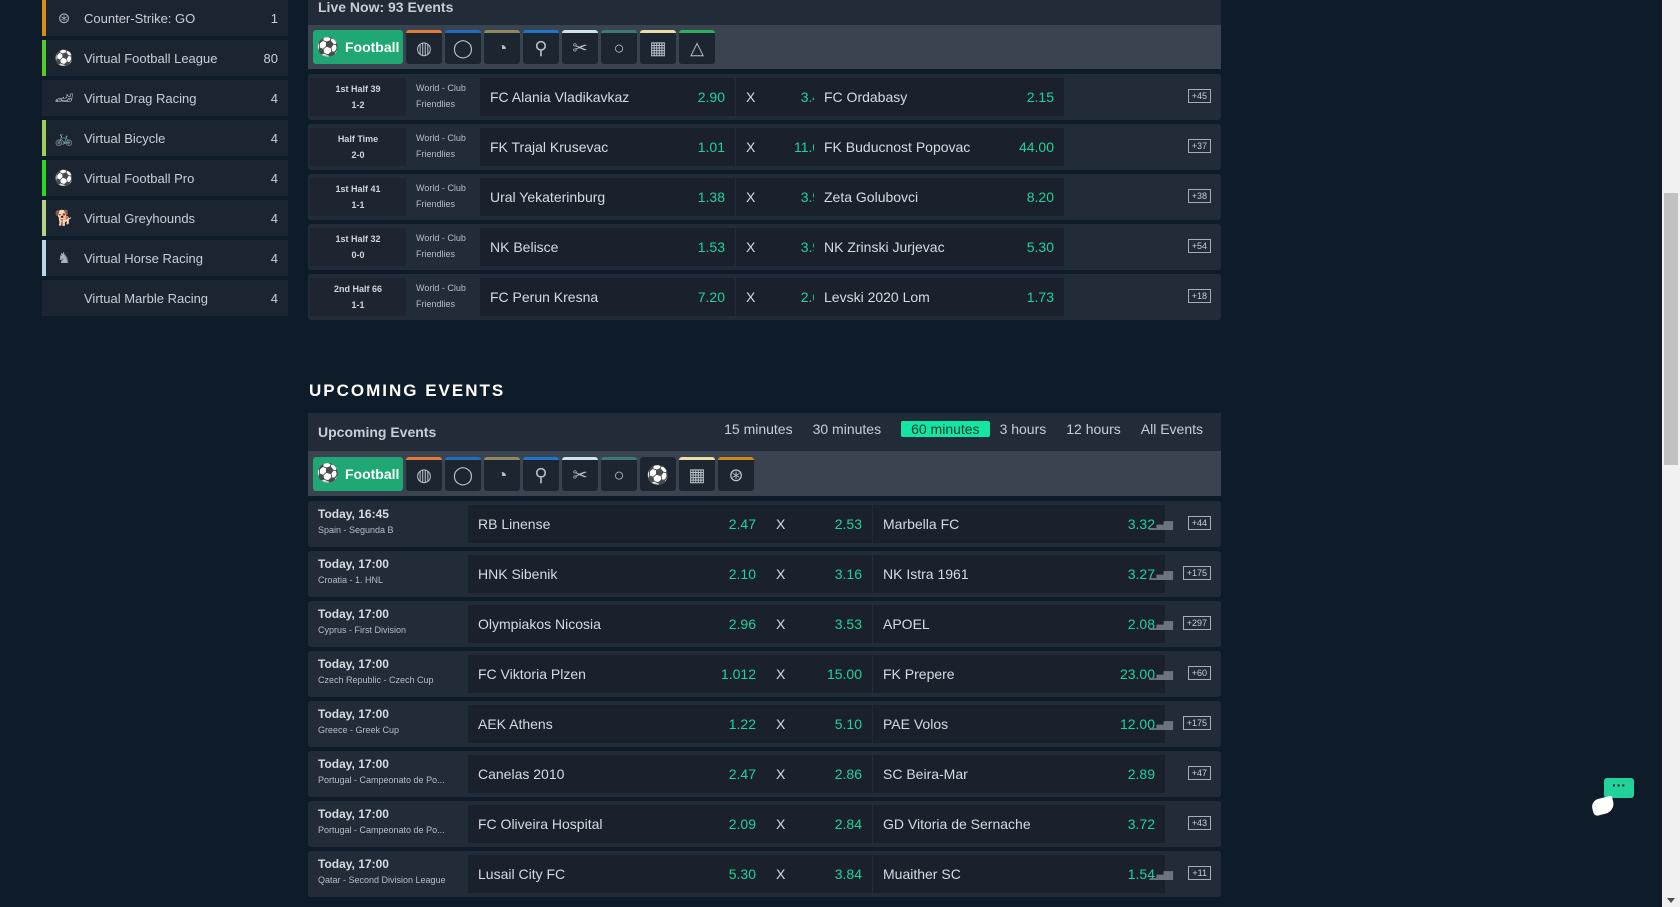 The width and height of the screenshot is (1680, 907). Describe the element at coordinates (1199, 146) in the screenshot. I see `more-markets-button: +37` at that location.